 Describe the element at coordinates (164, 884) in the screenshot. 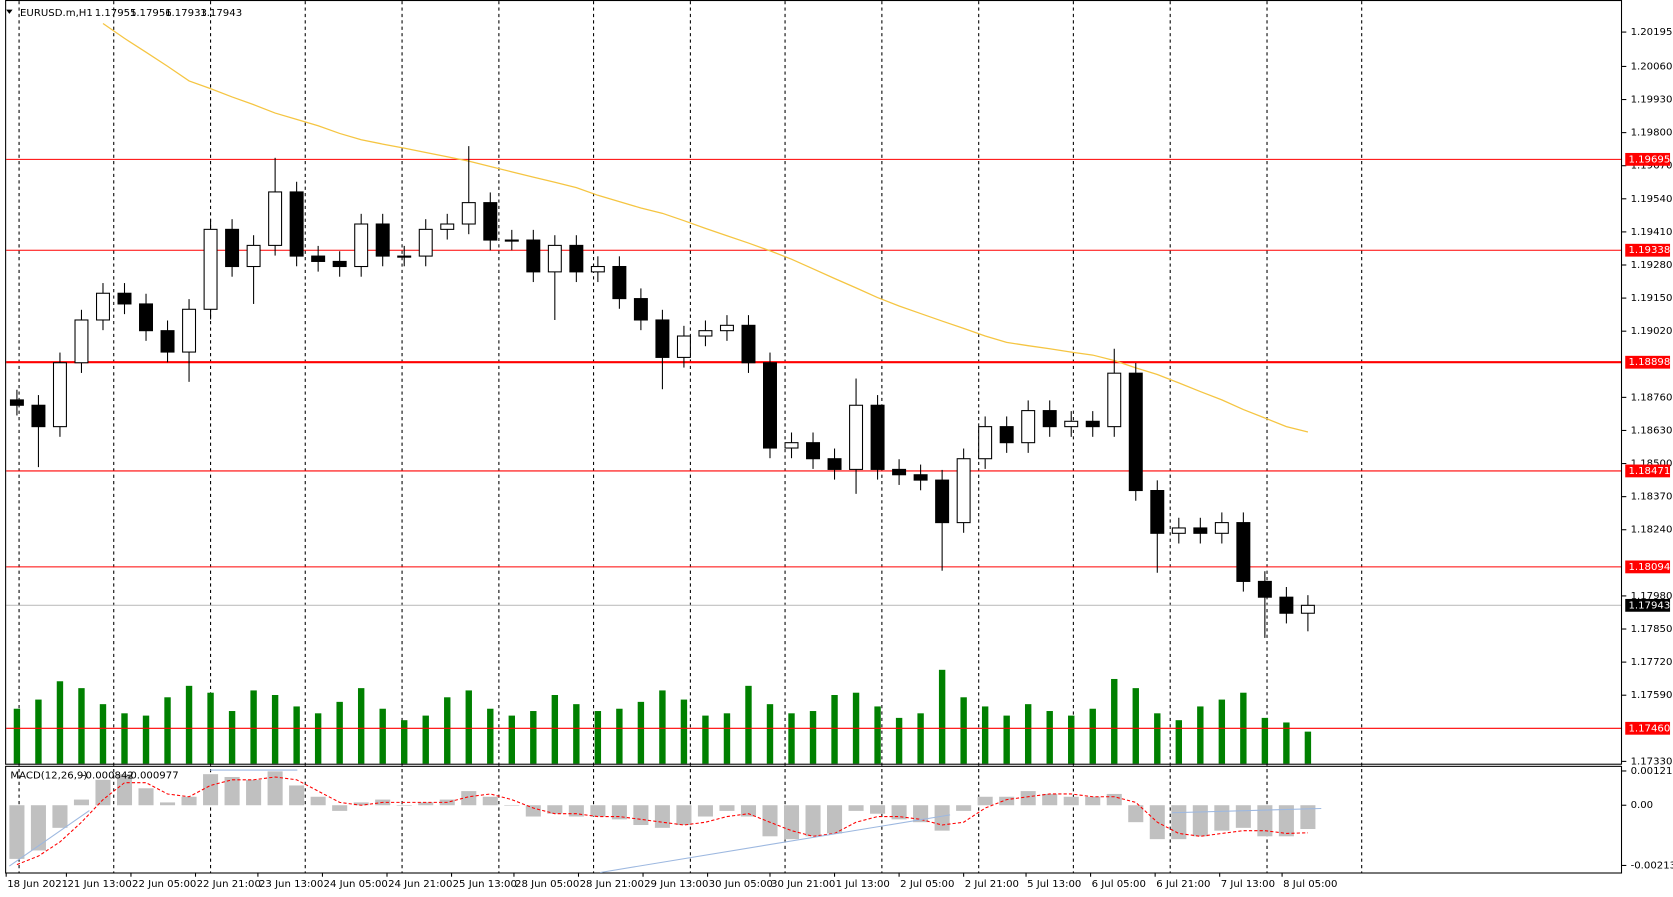

I see `x-tick-label: 22 Jun 05:00` at that location.